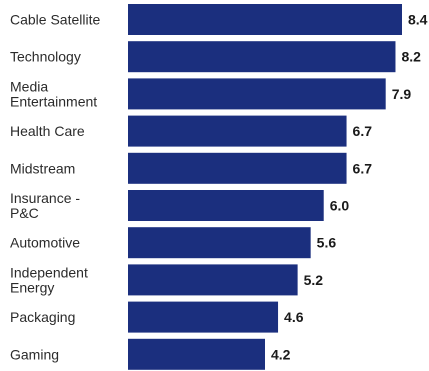 Image resolution: width=429 pixels, height=371 pixels. I want to click on value-label: 5.6, so click(327, 243).